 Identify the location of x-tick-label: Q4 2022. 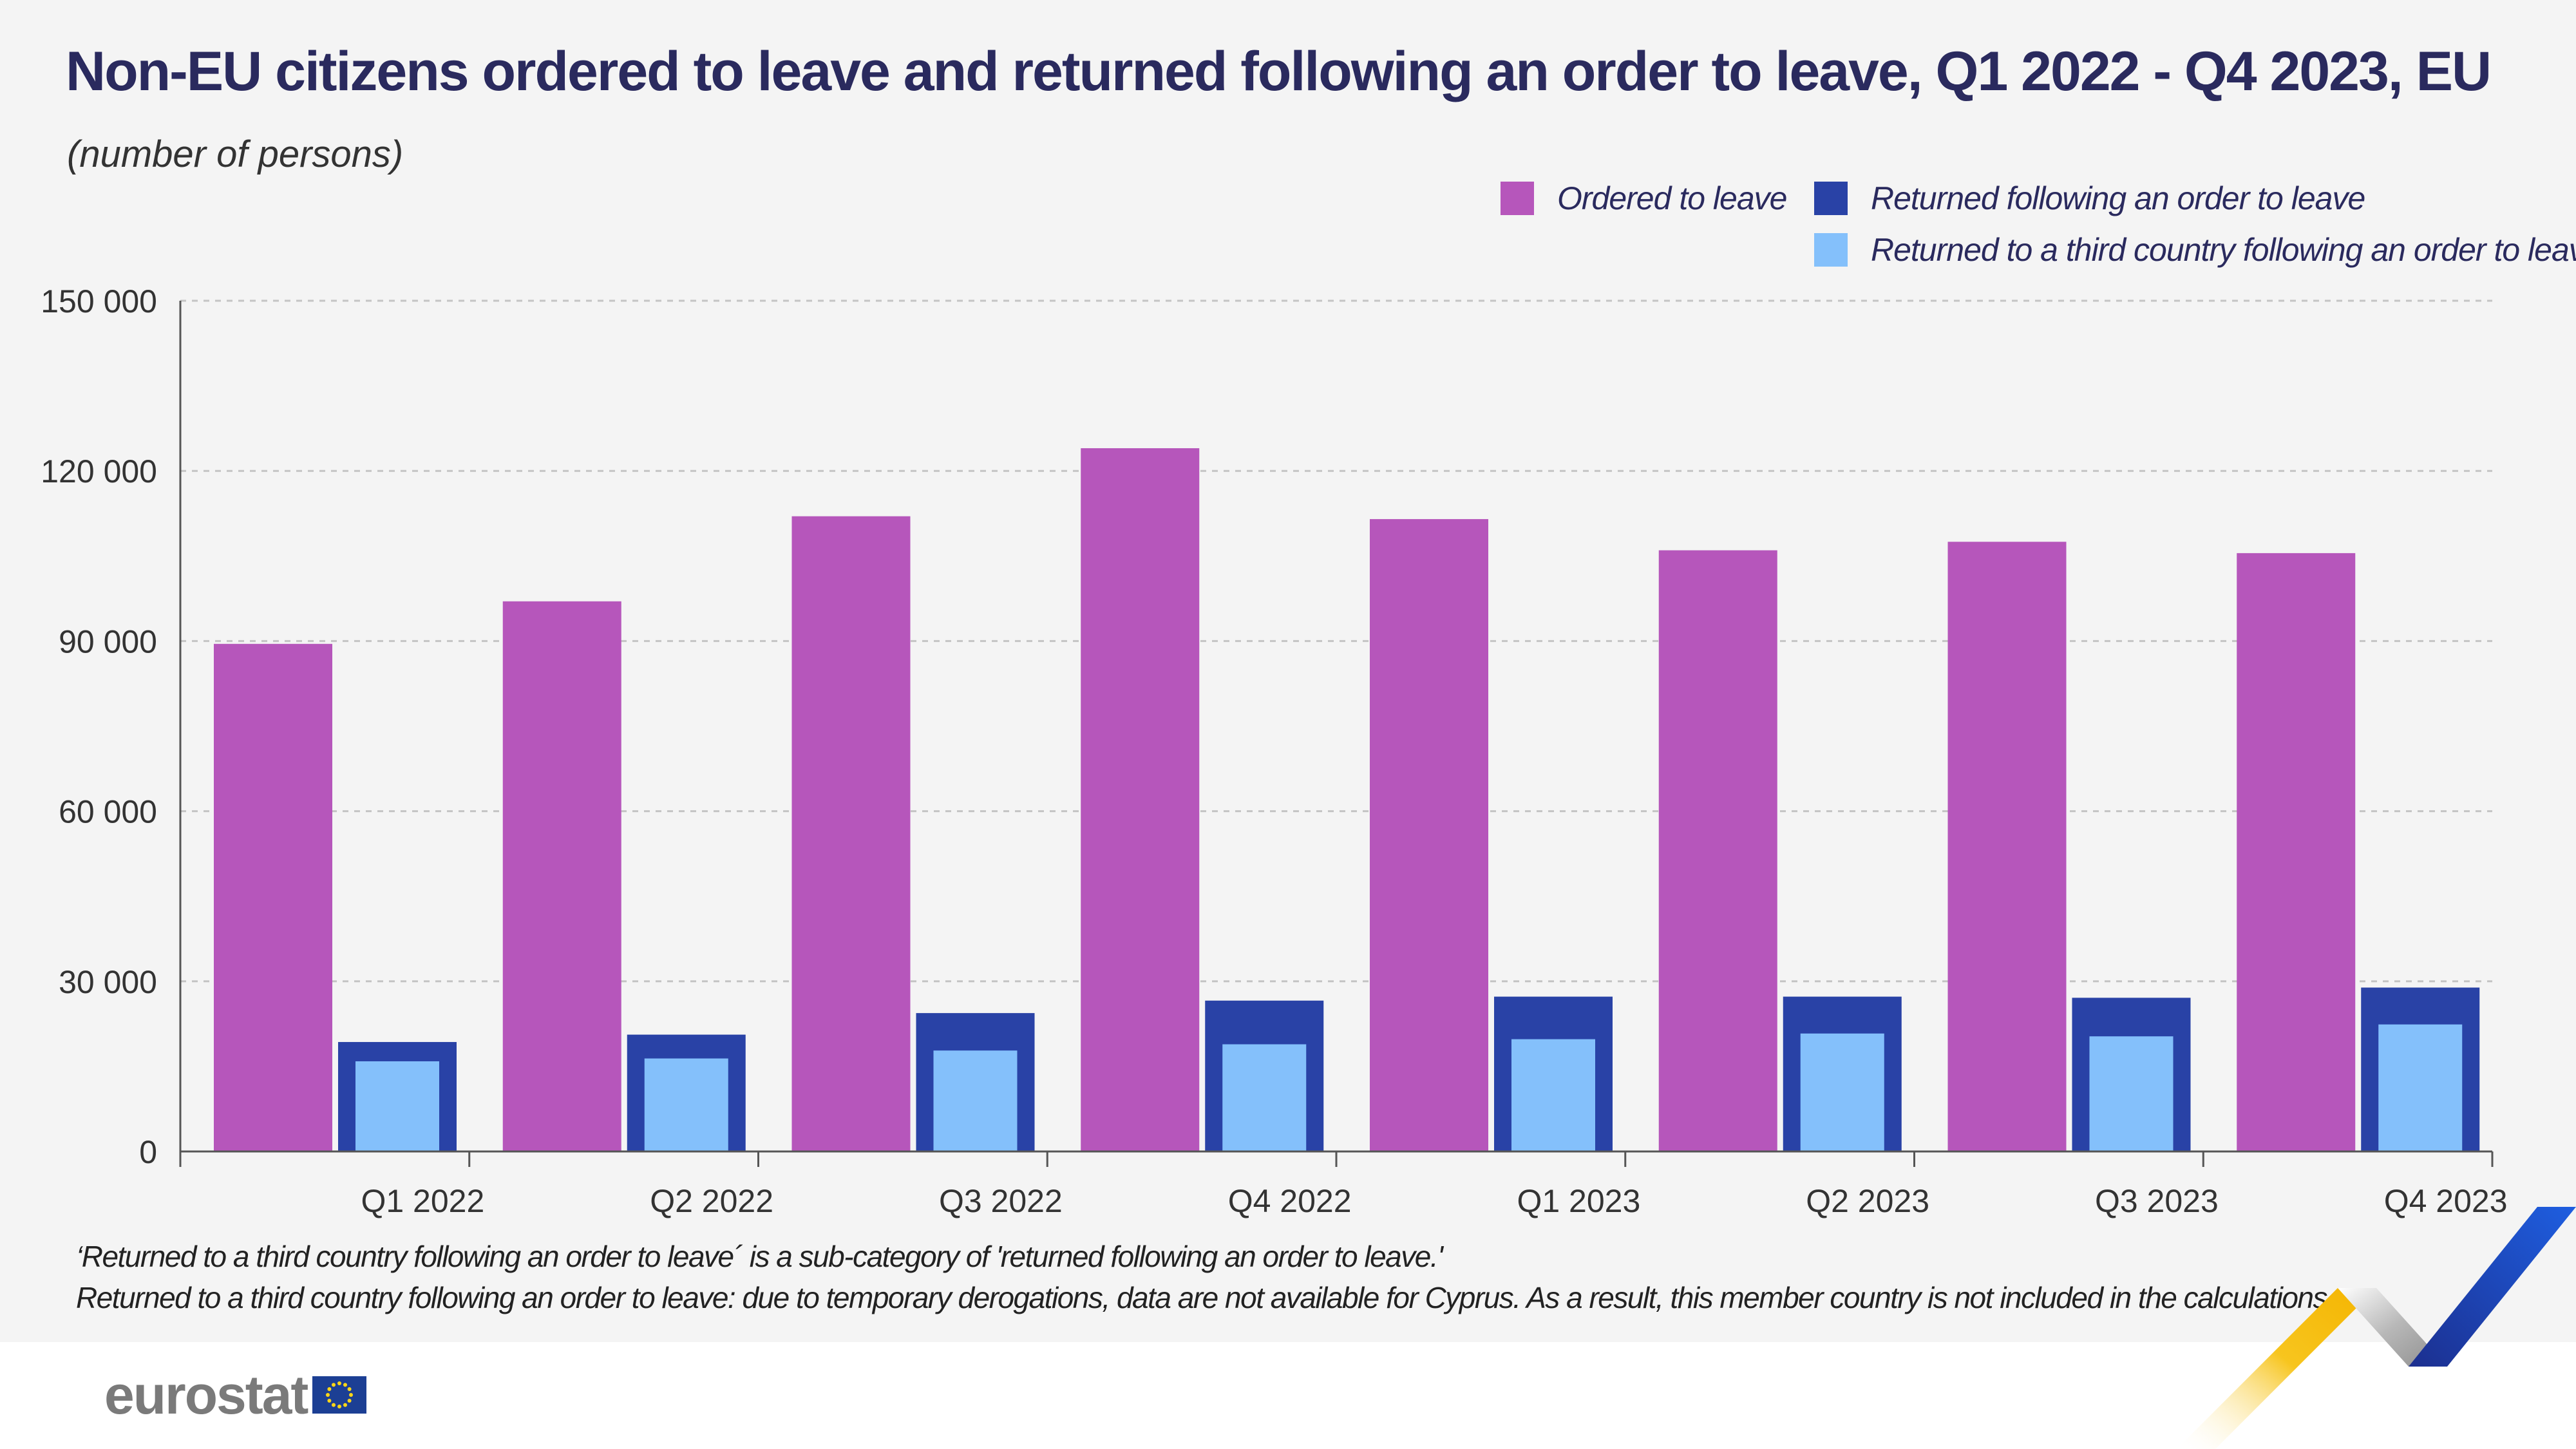
(1290, 1201).